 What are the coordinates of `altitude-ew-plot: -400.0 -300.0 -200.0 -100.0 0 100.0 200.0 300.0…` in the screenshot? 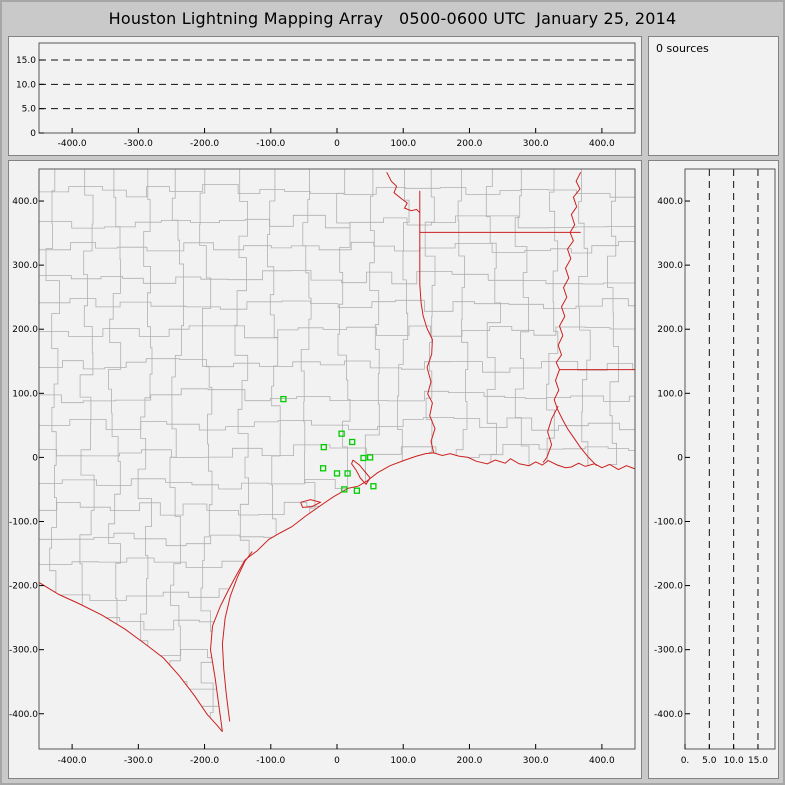 It's located at (325, 96).